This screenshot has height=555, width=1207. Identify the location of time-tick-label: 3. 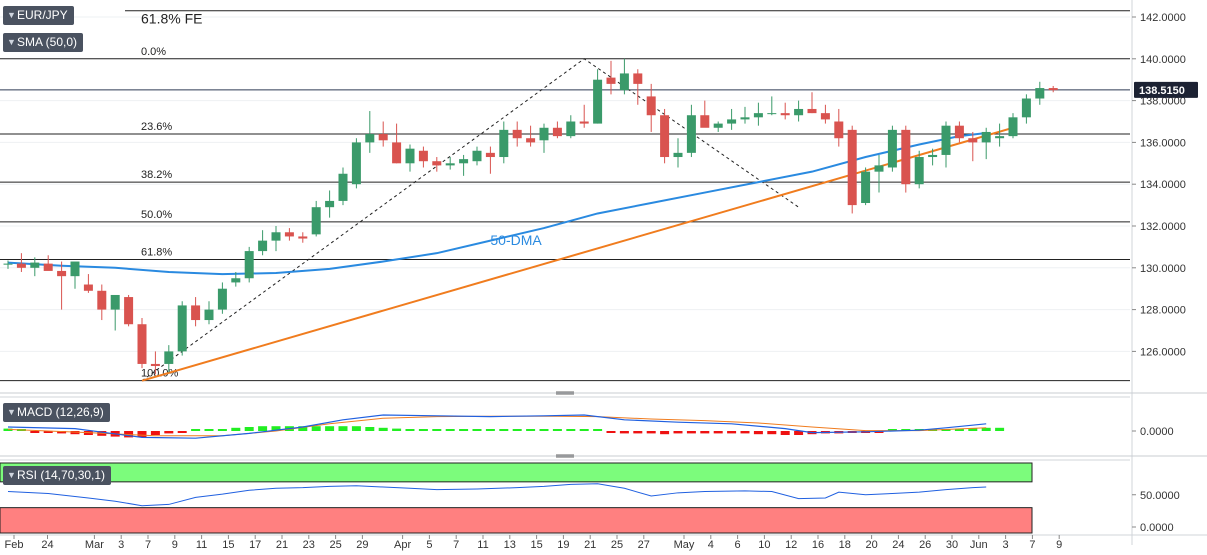
(1006, 545).